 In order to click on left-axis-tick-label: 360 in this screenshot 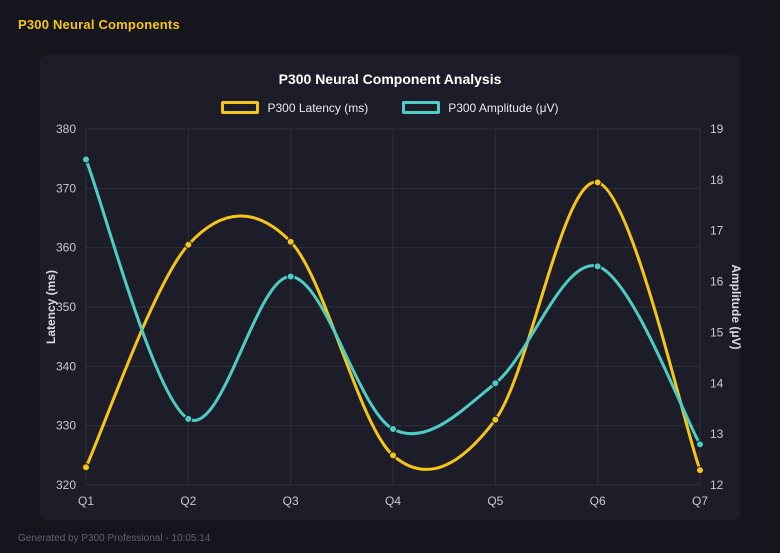, I will do `click(66, 248)`.